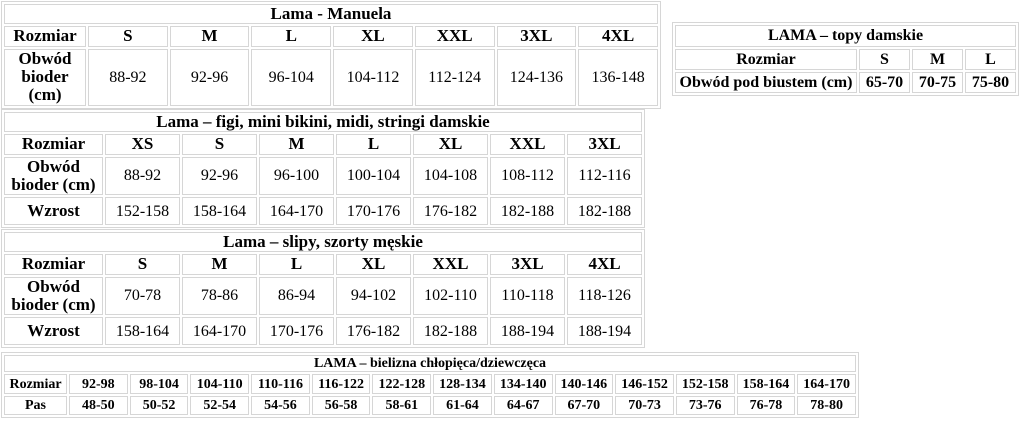 This screenshot has width=1024, height=428. What do you see at coordinates (937, 82) in the screenshot?
I see `cell-value: 70-75` at bounding box center [937, 82].